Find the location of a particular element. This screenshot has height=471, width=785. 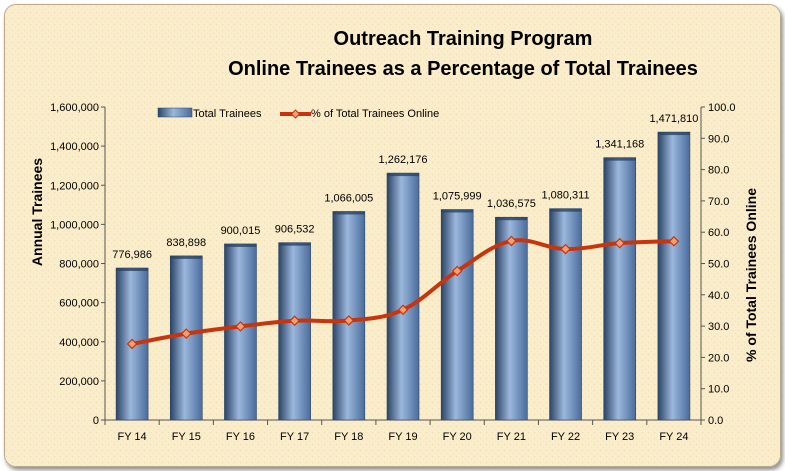

x-tick-label: FY 23 is located at coordinates (619, 437).